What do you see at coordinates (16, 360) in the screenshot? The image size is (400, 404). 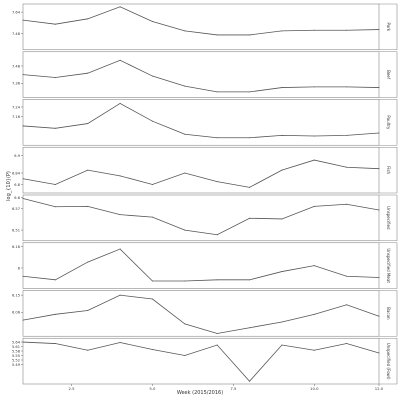 I see `y-tick-label: 5.52` at bounding box center [16, 360].